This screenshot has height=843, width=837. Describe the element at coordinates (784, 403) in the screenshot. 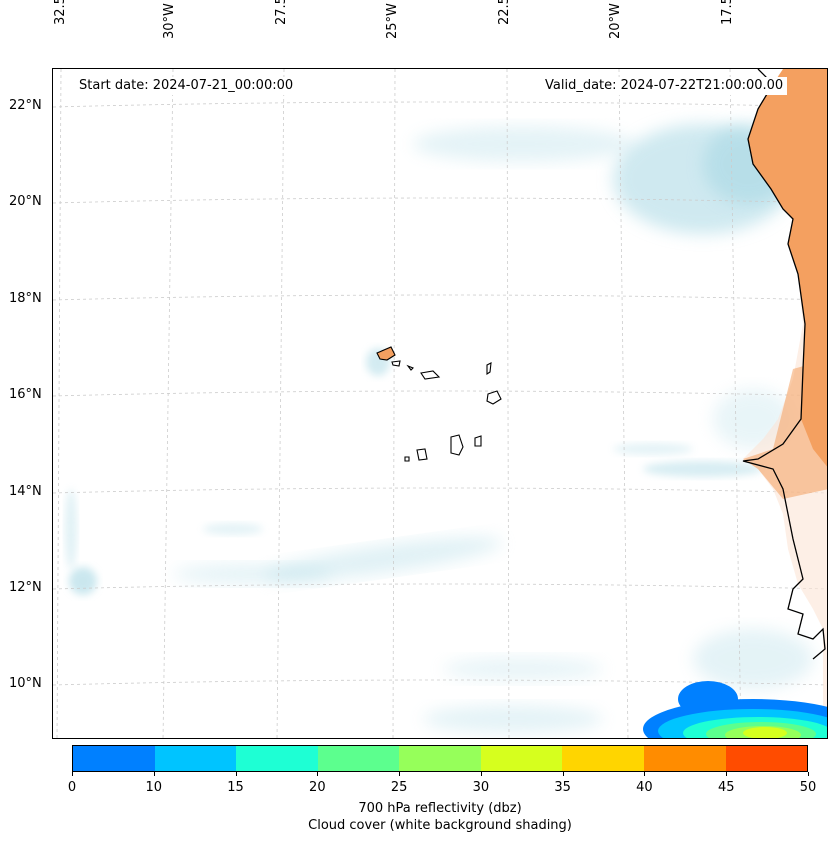

I see `africa-coast` at that location.